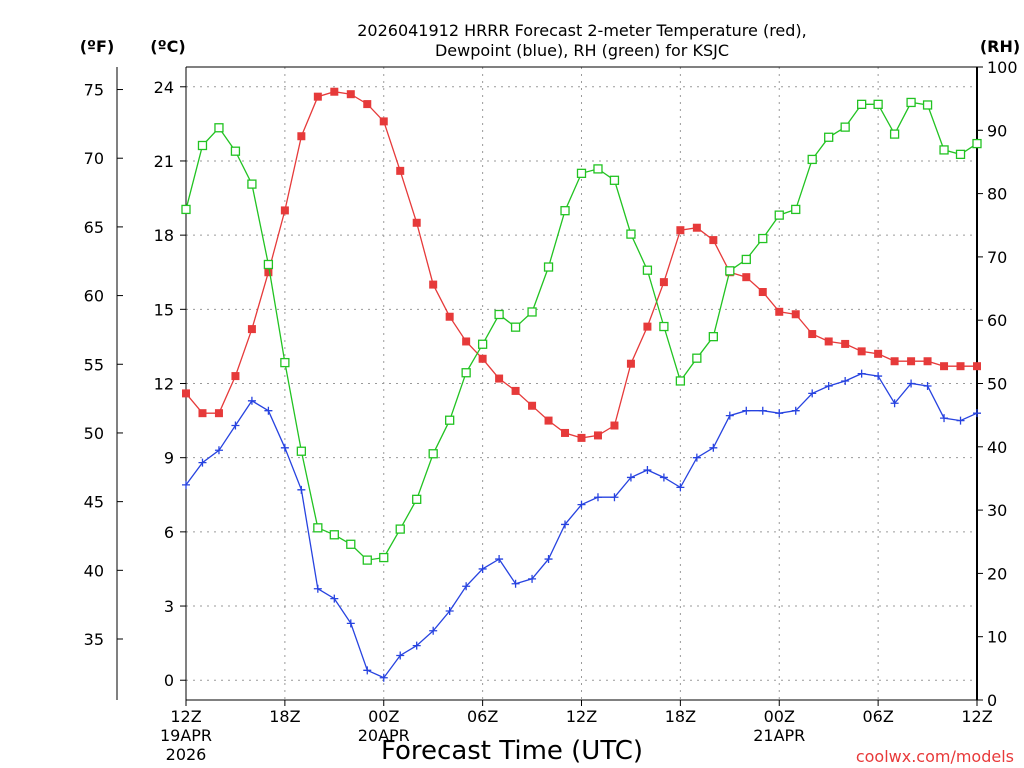 Image resolution: width=1024 pixels, height=768 pixels. Describe the element at coordinates (935, 756) in the screenshot. I see `credit-text: coolwx.com/models` at that location.